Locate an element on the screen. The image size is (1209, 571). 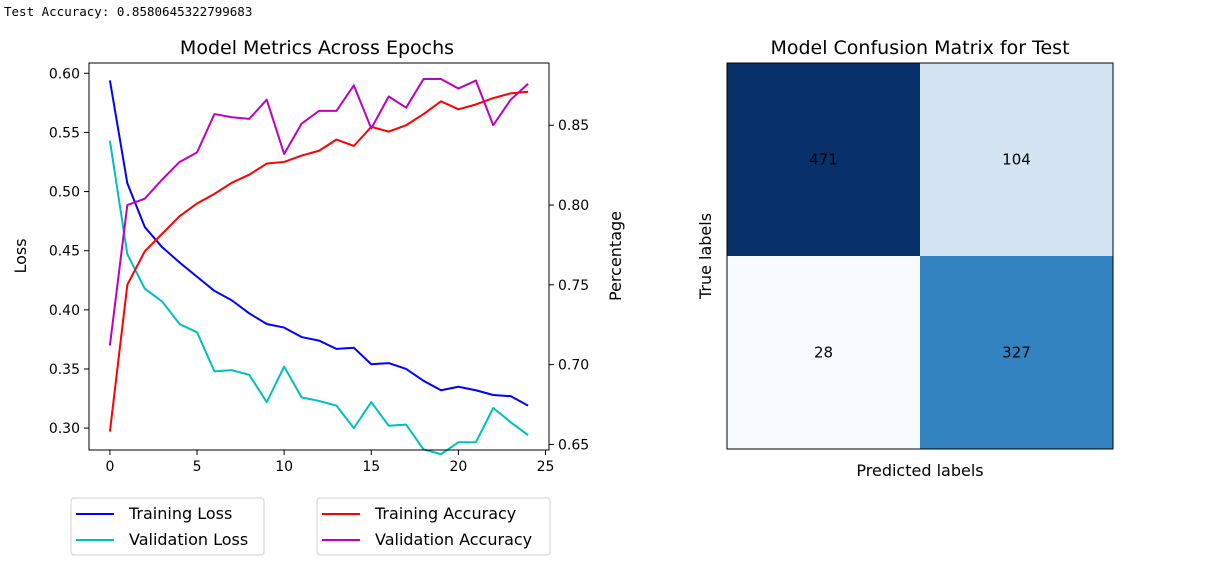
y-tick-label: 0.45 is located at coordinates (64, 252).